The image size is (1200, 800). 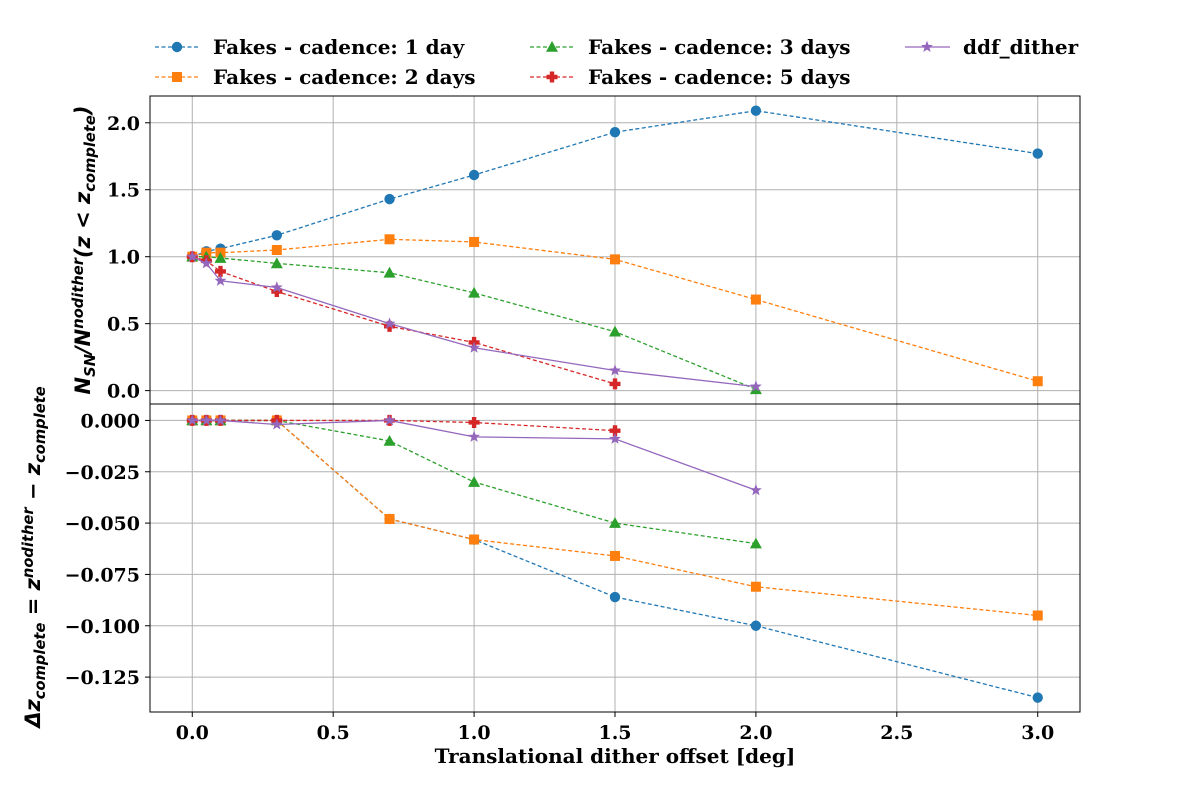 I want to click on bottom-y-tick-label: −0.100, so click(x=102, y=627).